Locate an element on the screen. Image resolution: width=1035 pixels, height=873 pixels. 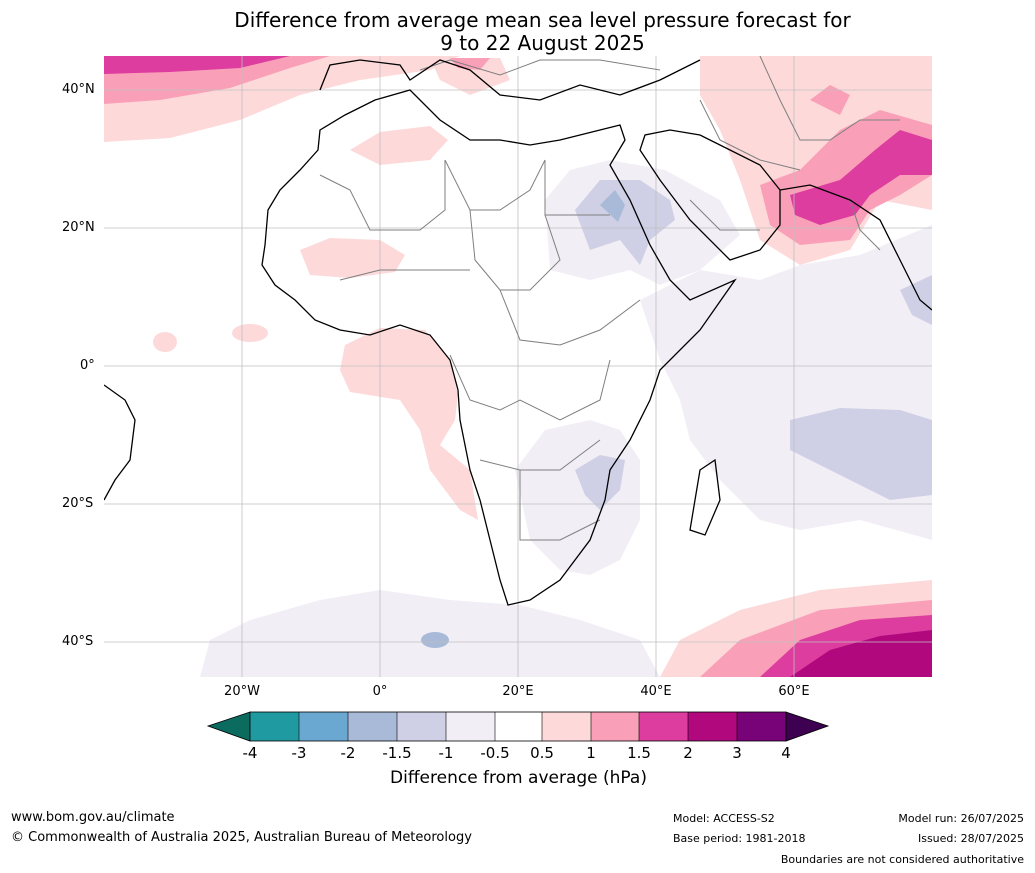
lon-label-20w: 20°W is located at coordinates (242, 691).